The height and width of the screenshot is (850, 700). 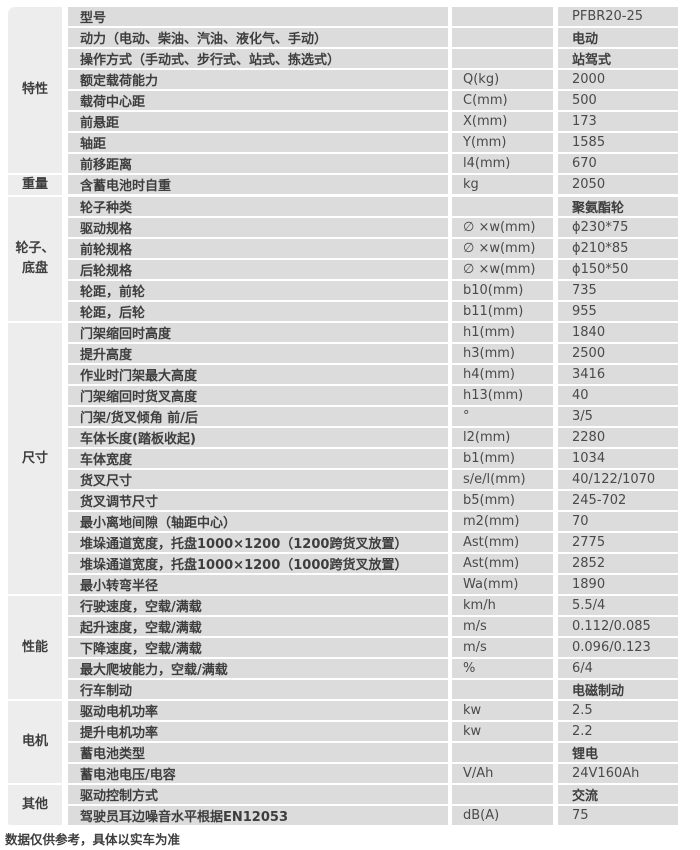 I want to click on spec-value-cell: 670, so click(x=618, y=163).